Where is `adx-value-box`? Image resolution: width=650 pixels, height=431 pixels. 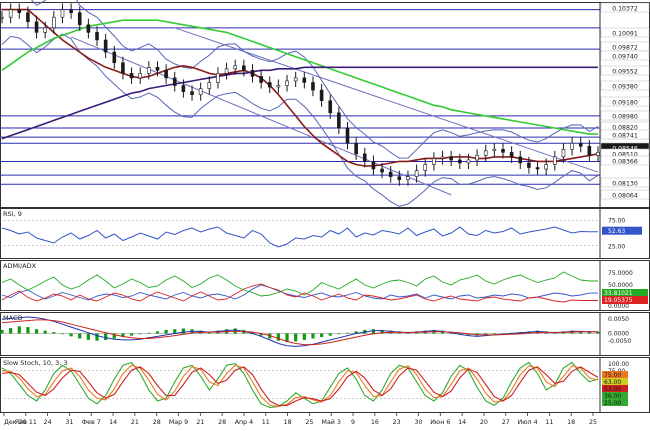 adx-value-box is located at coordinates (625, 293).